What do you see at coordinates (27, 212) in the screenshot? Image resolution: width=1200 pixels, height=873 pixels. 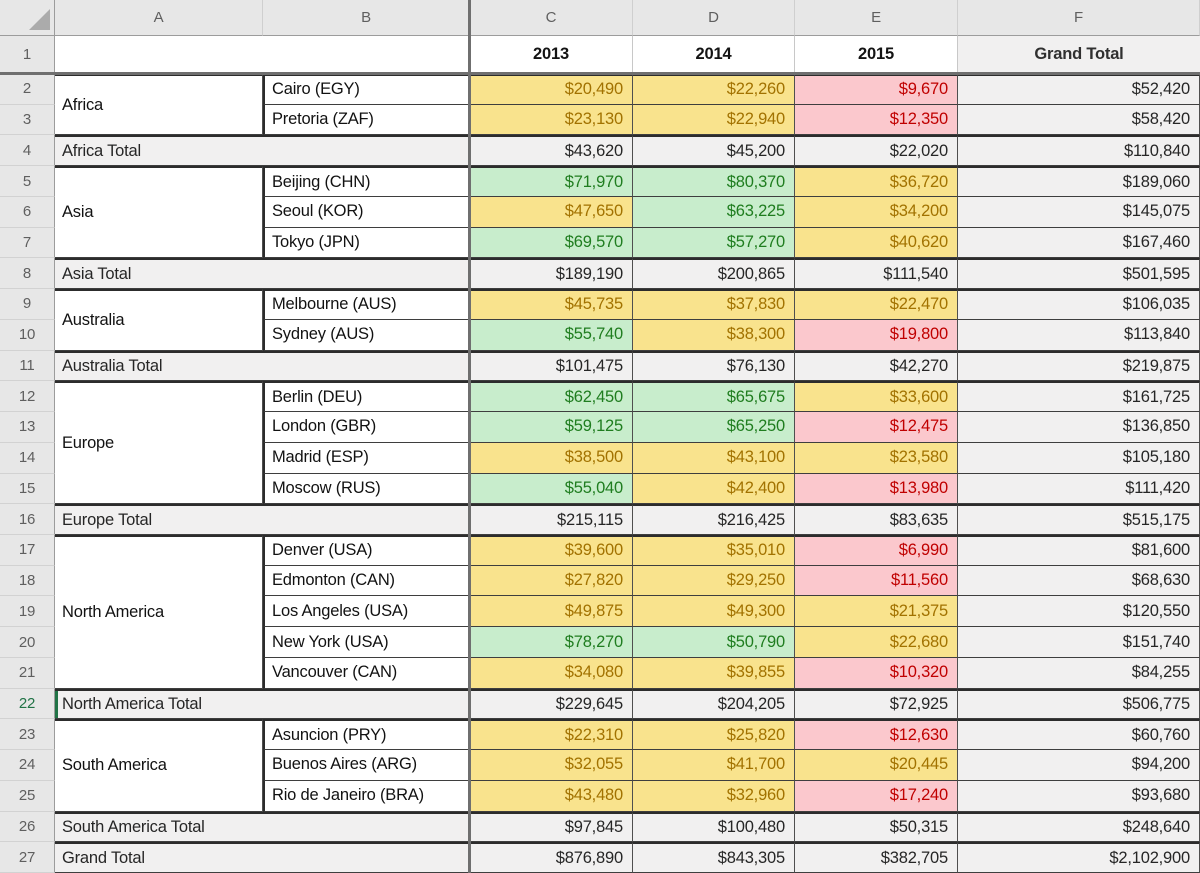 I see `row-header-6: 6` at bounding box center [27, 212].